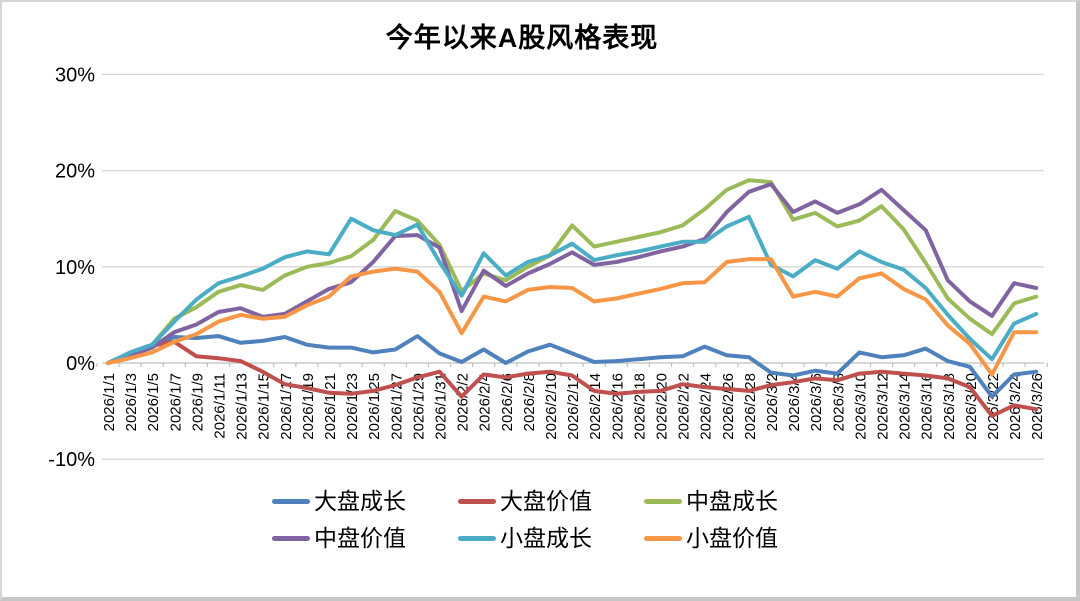 This screenshot has height=601, width=1080. I want to click on x-tick-label: 2026/2/22, so click(684, 406).